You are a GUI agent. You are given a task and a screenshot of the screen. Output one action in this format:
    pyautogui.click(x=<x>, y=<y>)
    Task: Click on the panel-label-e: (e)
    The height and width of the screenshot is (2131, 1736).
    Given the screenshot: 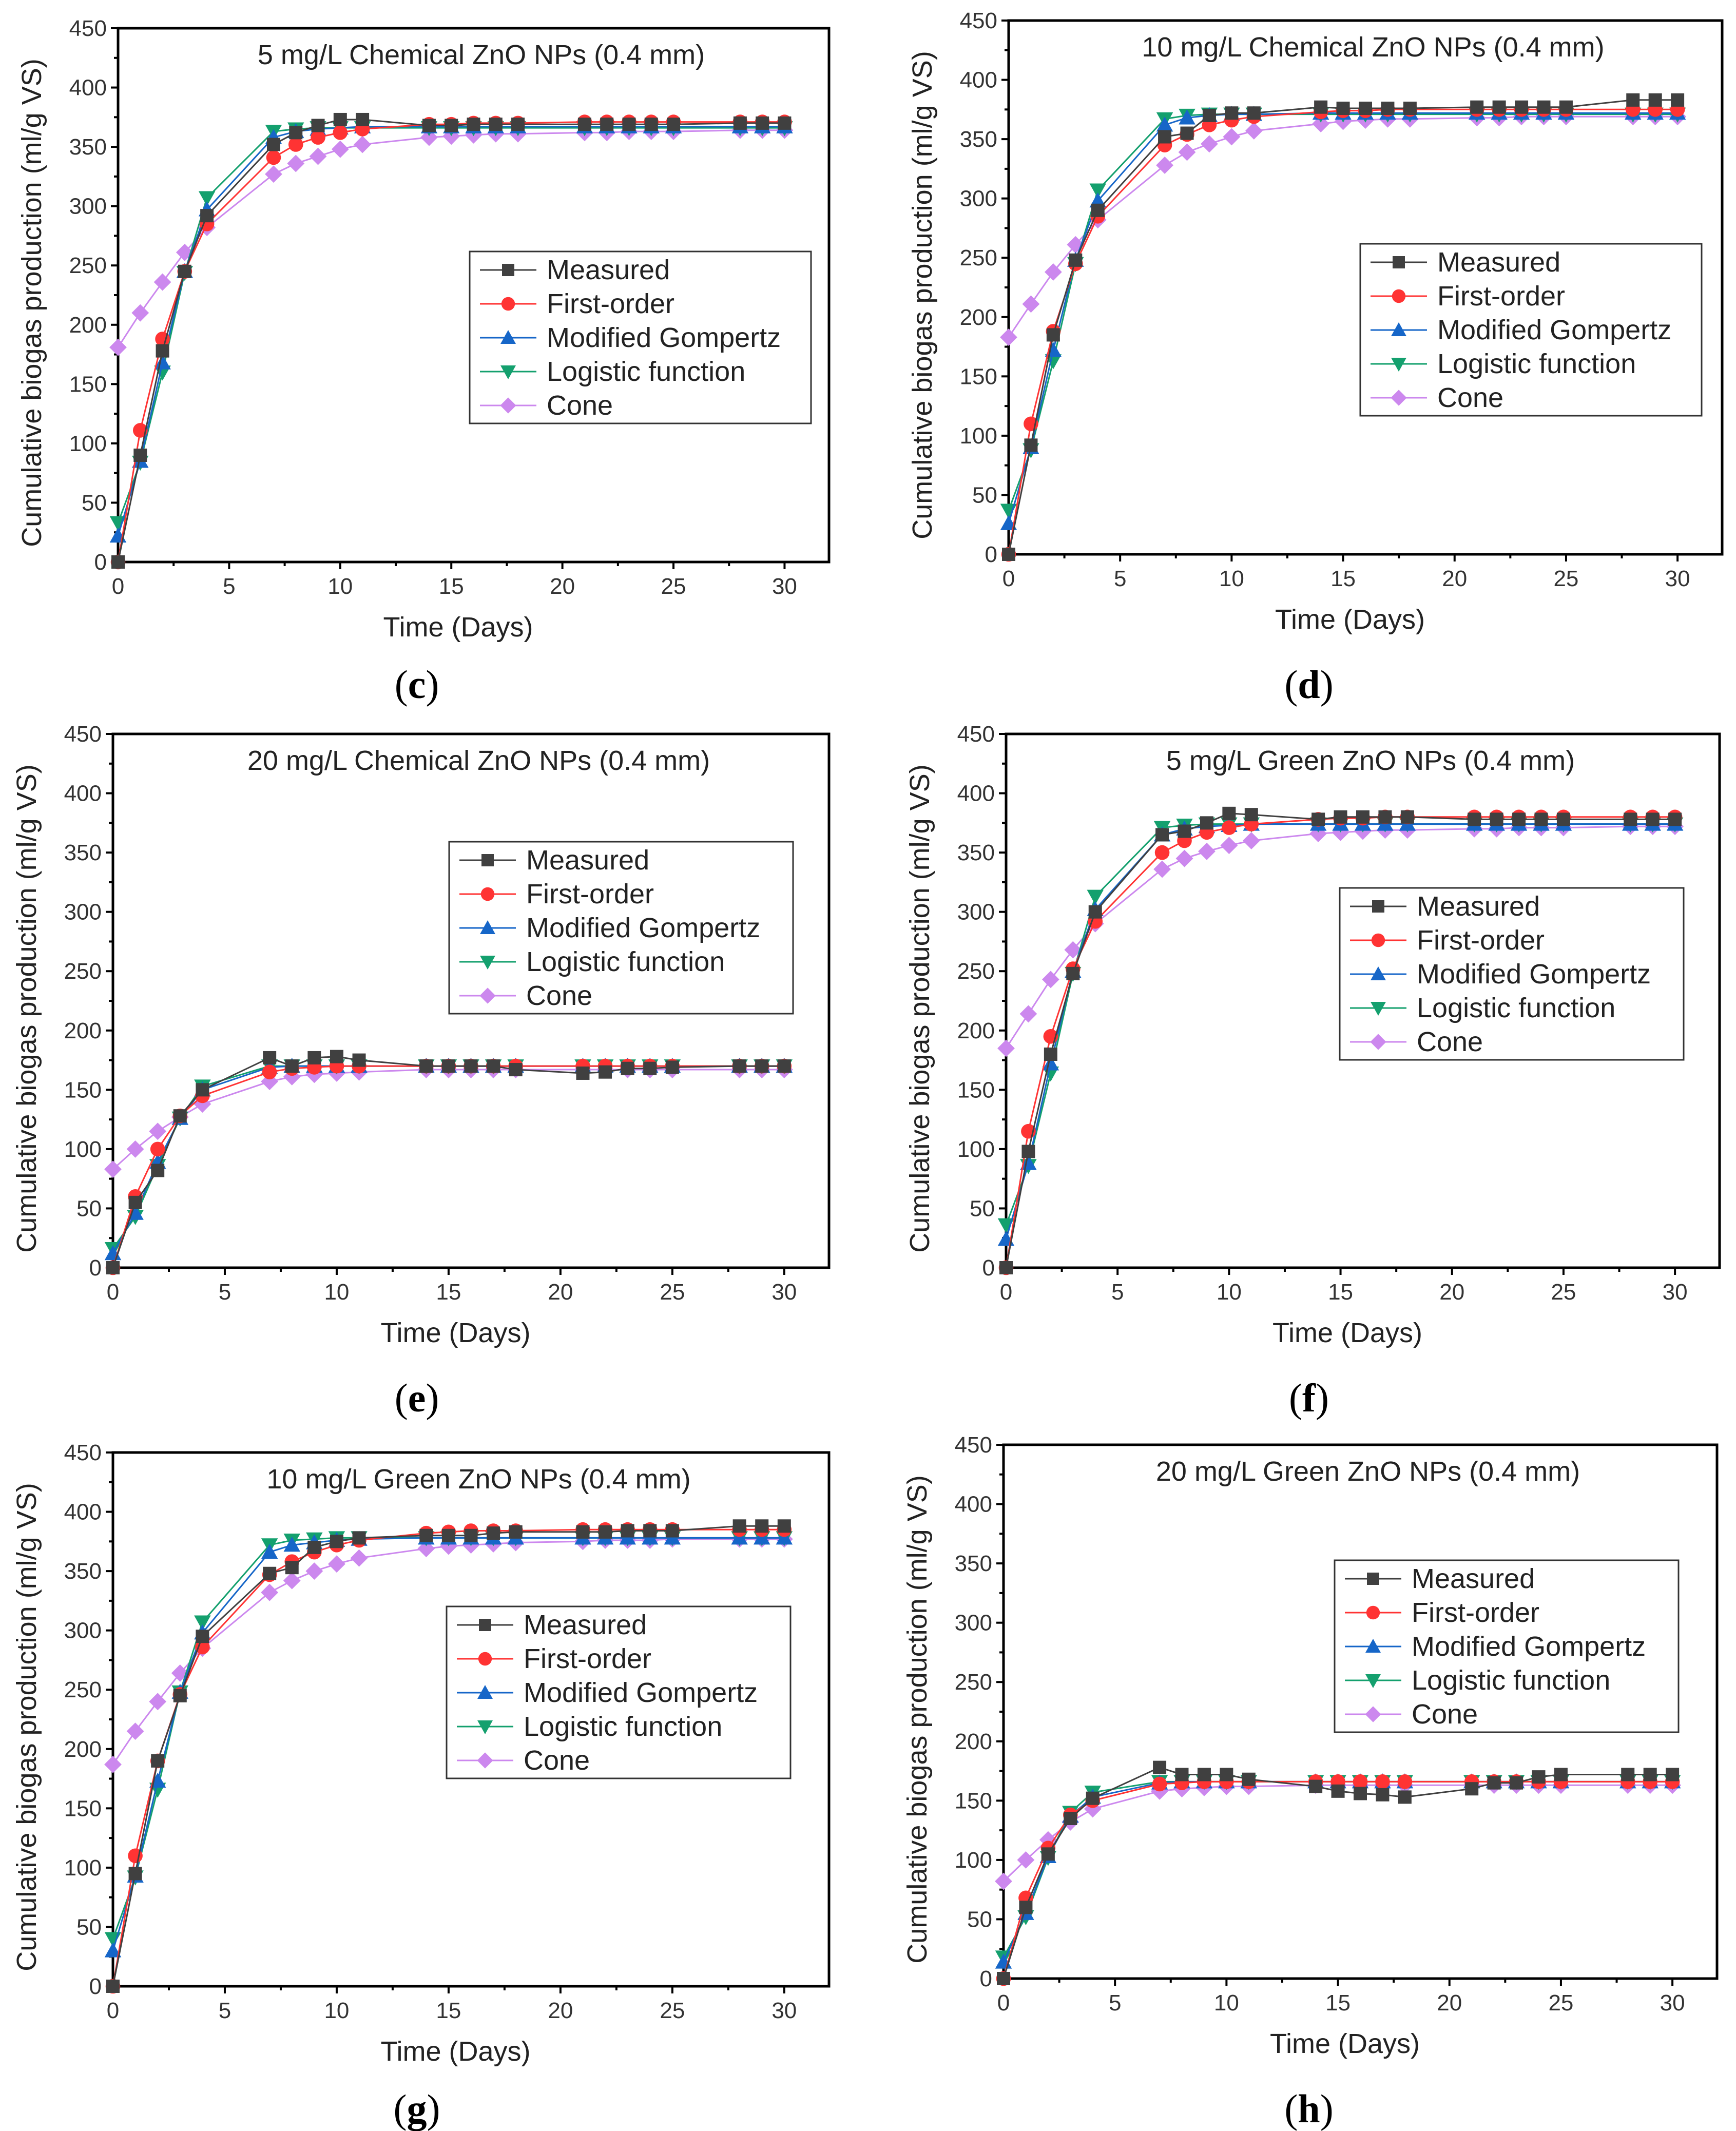 What is the action you would take?
    pyautogui.click(x=417, y=1398)
    